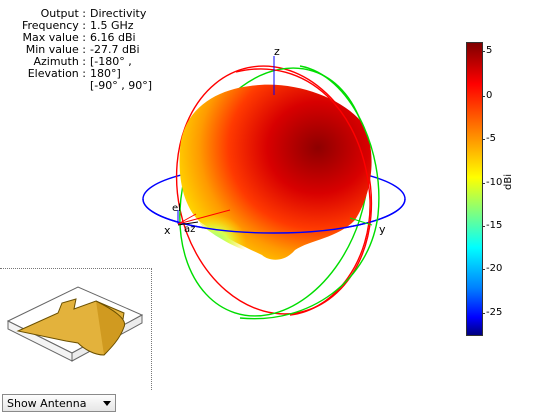 This screenshot has width=560, height=420. I want to click on info-value-elevation: 180°], so click(105, 73).